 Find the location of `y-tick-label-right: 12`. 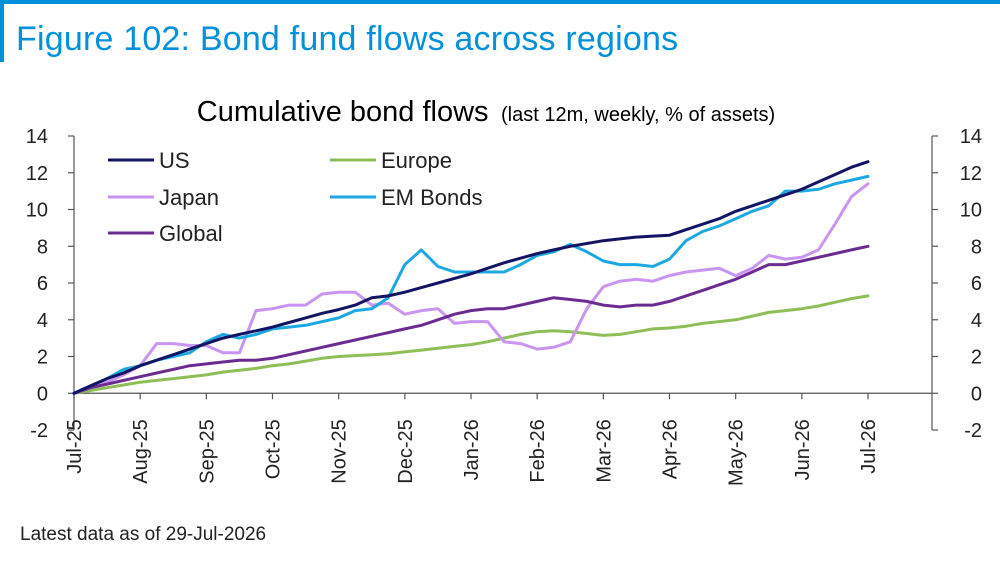

y-tick-label-right: 12 is located at coordinates (971, 174).